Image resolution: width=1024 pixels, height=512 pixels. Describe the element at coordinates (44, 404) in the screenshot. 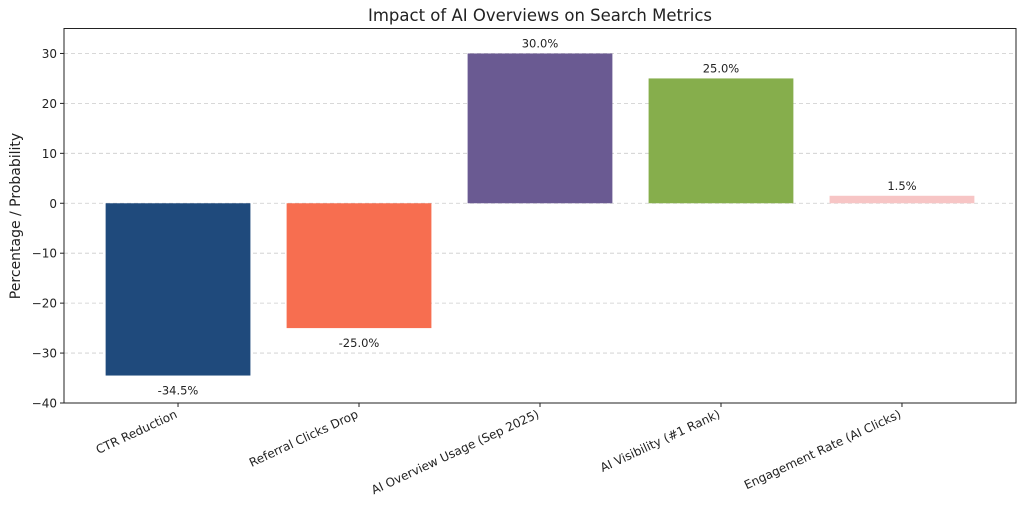

I see `y-tick-label: −40` at that location.